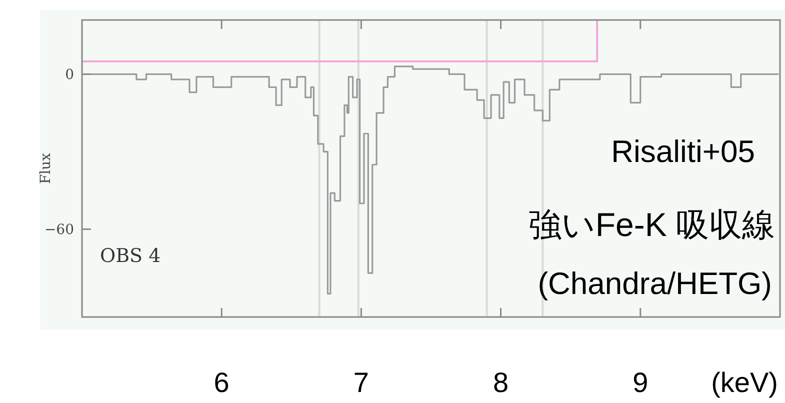  What do you see at coordinates (222, 382) in the screenshot?
I see `x-tick-label: 6` at bounding box center [222, 382].